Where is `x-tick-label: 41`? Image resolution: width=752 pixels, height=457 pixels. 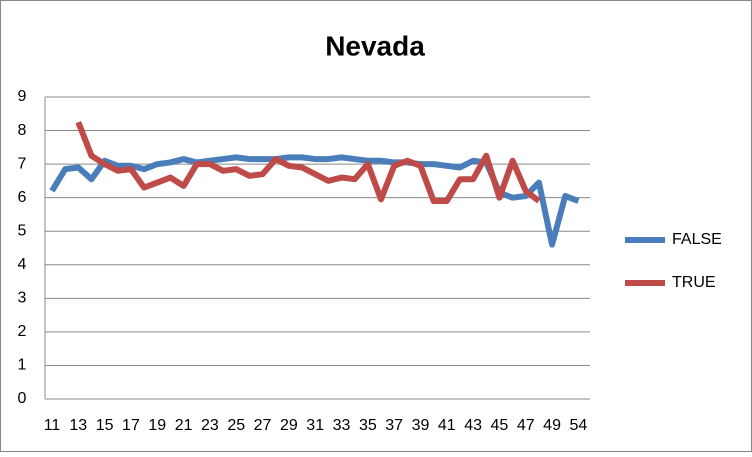
x-tick-label: 41 is located at coordinates (447, 425).